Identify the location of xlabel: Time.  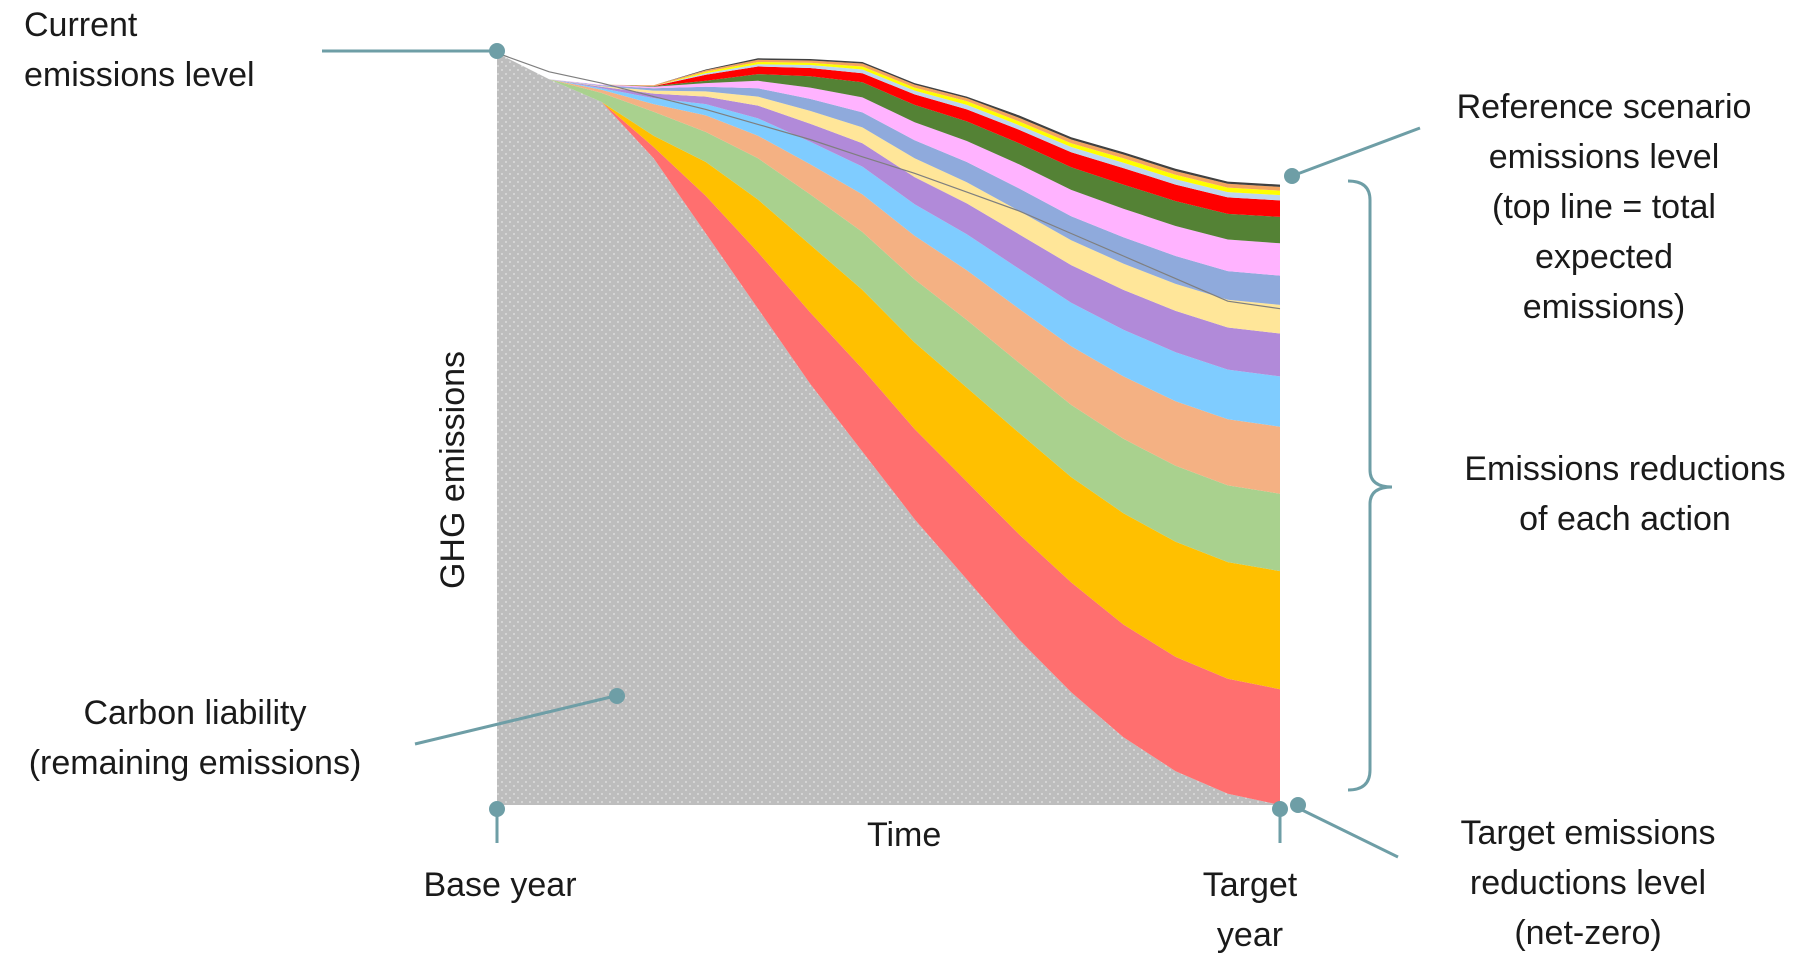
(904, 835).